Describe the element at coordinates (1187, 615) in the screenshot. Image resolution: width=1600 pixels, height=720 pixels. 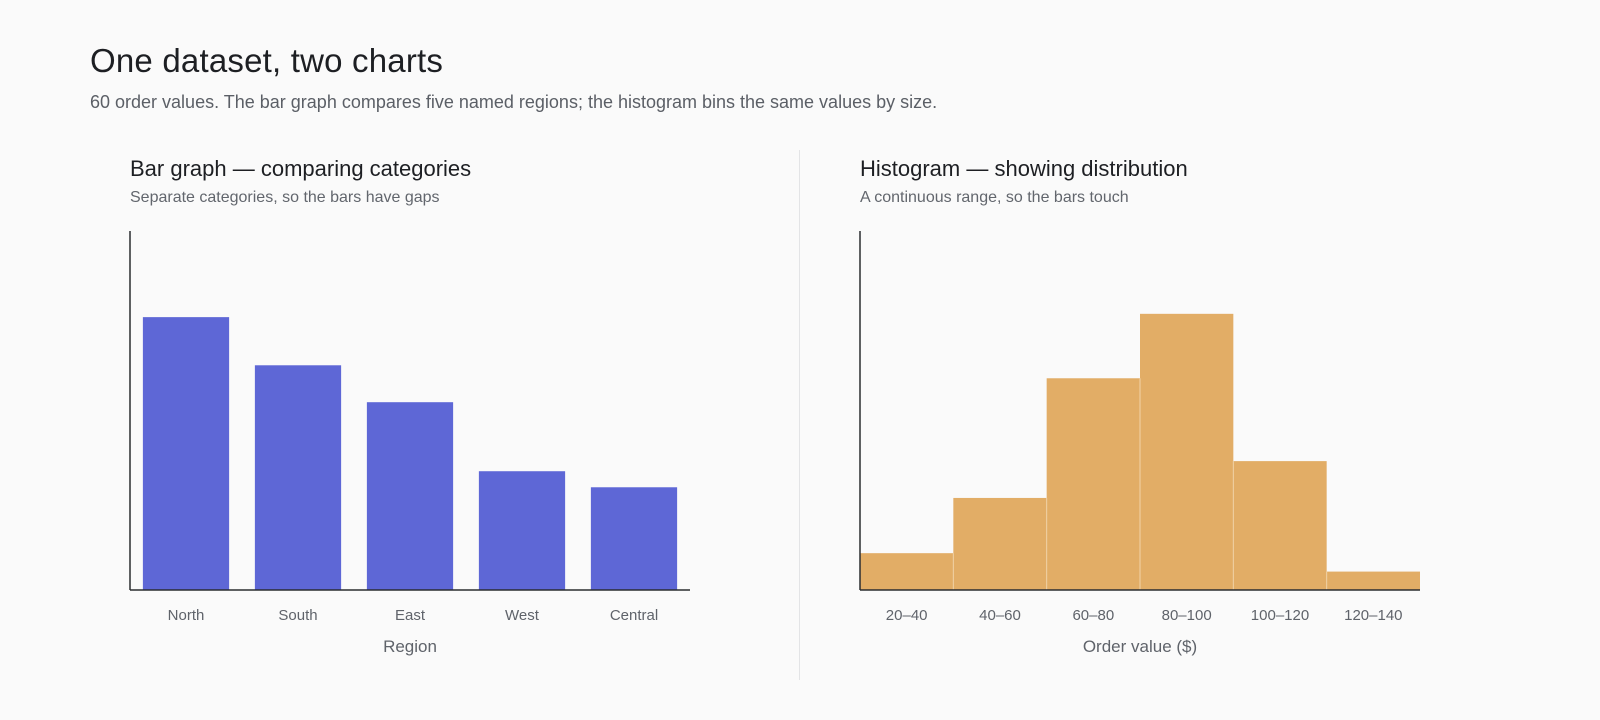
I see `histogram-tick-label-3: 80–100` at that location.